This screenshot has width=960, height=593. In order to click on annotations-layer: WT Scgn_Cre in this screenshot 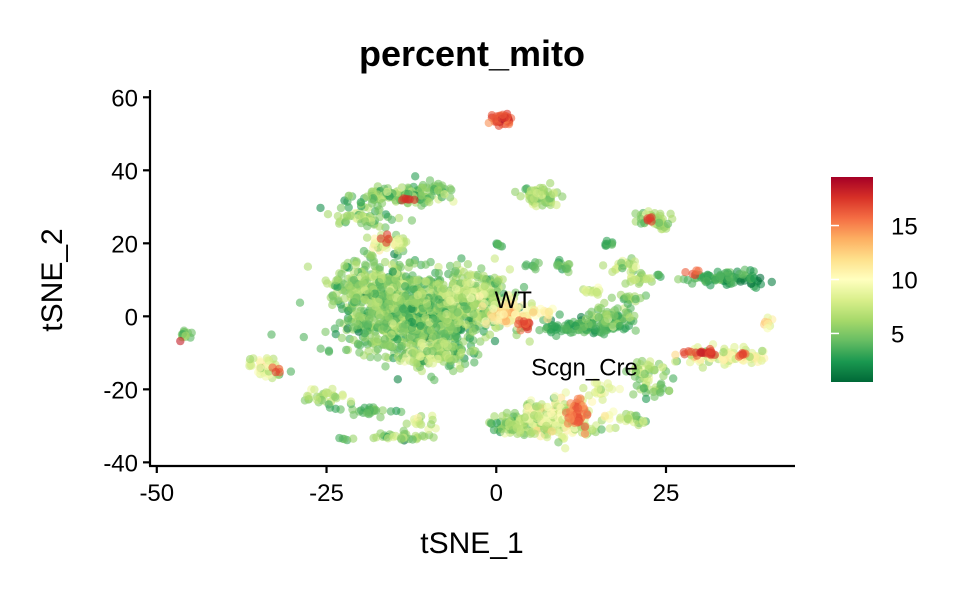, I will do `click(566, 334)`.